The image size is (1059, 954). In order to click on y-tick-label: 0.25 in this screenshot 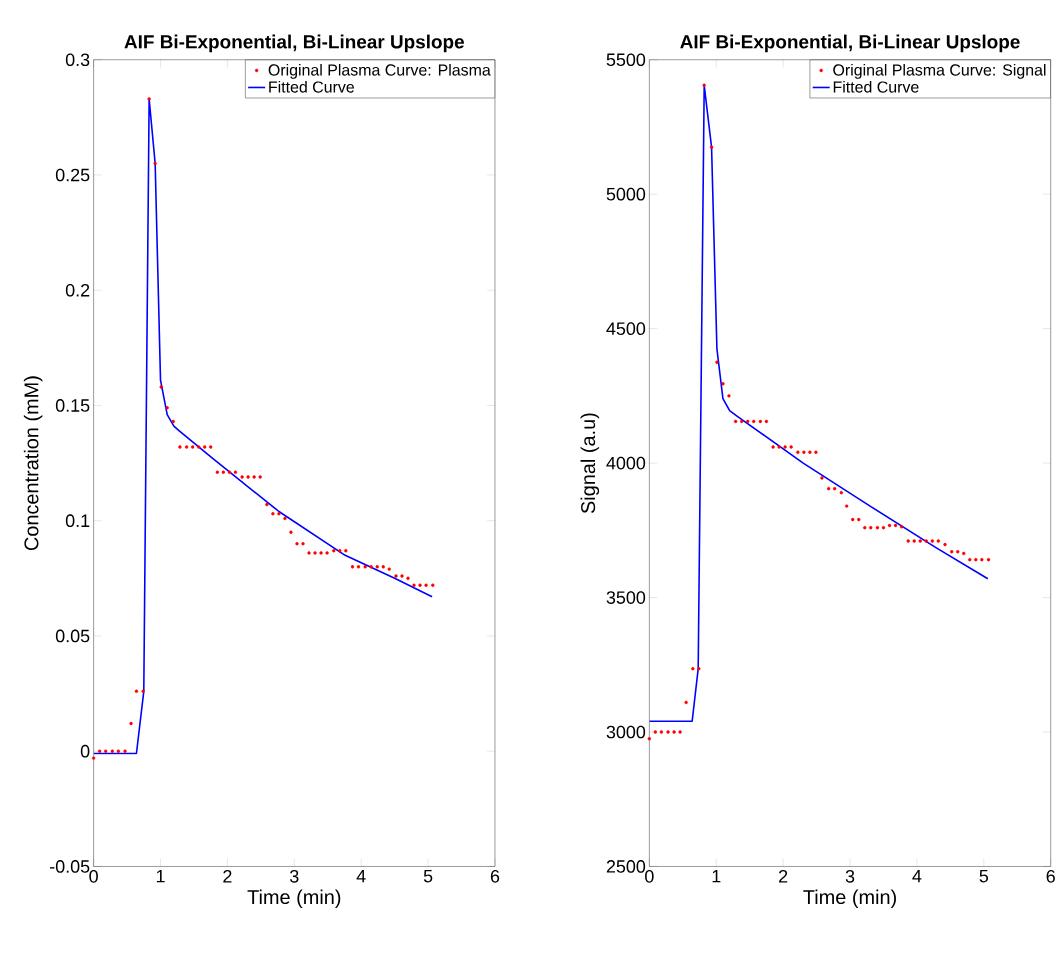, I will do `click(72, 175)`.